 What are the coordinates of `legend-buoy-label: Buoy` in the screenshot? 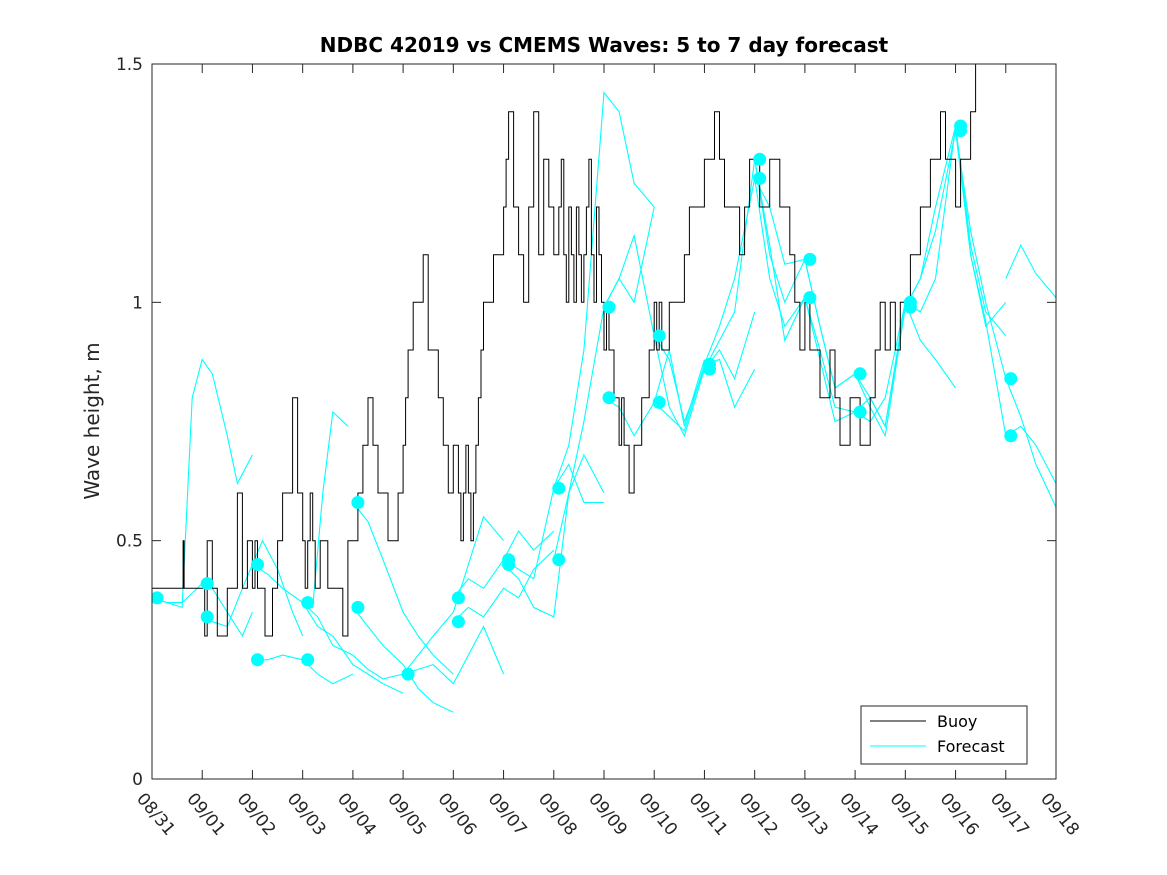 It's located at (957, 721).